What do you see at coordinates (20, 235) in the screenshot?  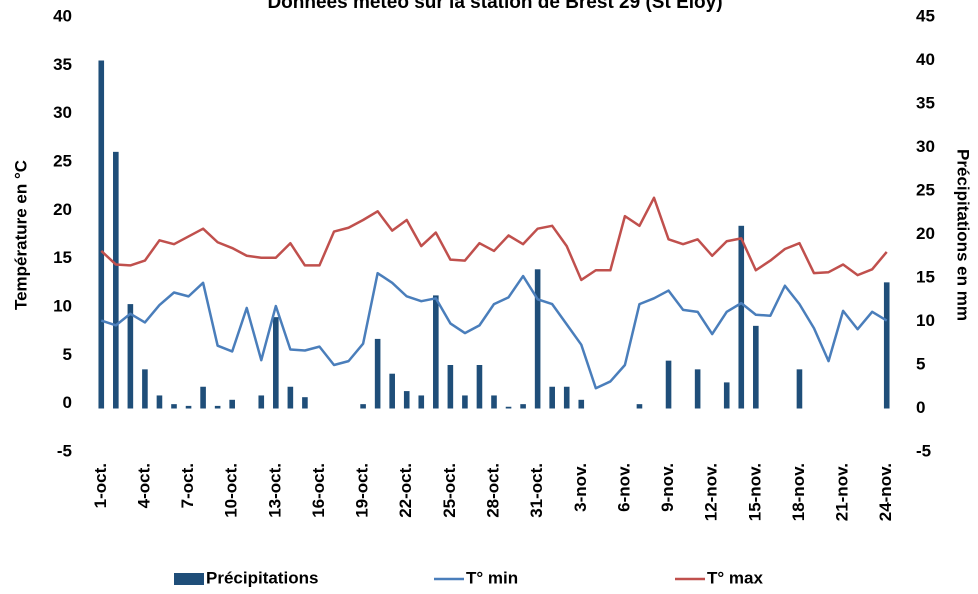 I see `y-axis-label: Température en °C` at bounding box center [20, 235].